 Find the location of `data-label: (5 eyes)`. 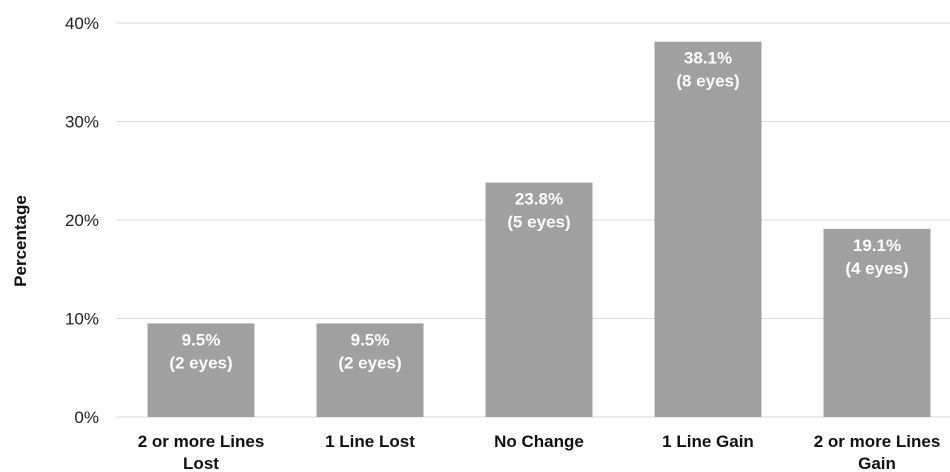

data-label: (5 eyes) is located at coordinates (538, 222).